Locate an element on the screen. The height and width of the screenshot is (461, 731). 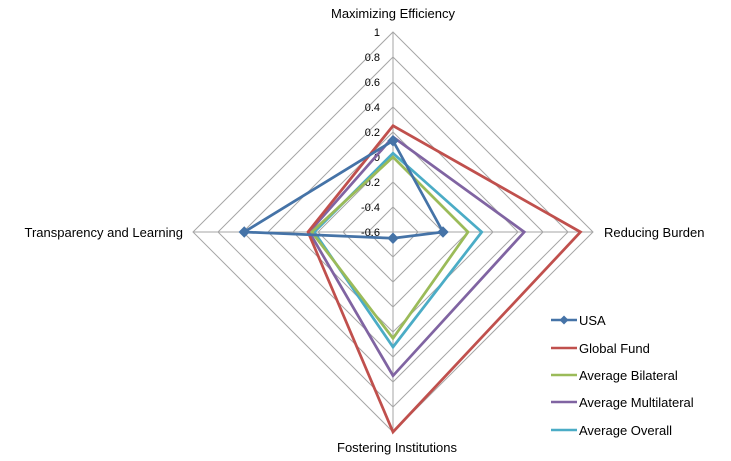
tick-label: 0.8 is located at coordinates (372, 58).